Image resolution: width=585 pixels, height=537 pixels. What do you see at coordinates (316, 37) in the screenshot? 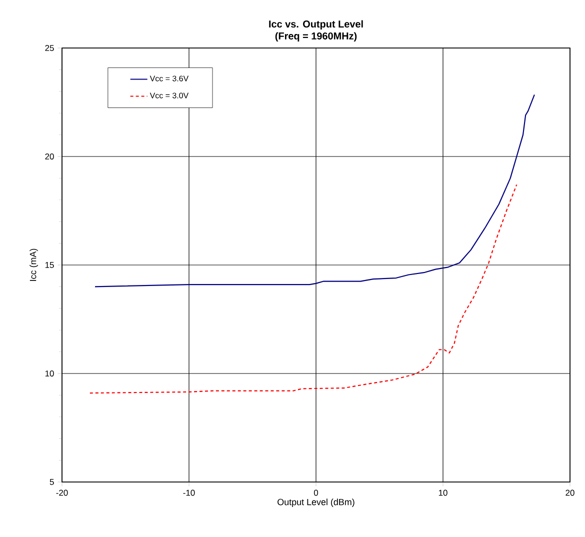
I see `chart-subtitle: (Freq = 1960MHz)` at bounding box center [316, 37].